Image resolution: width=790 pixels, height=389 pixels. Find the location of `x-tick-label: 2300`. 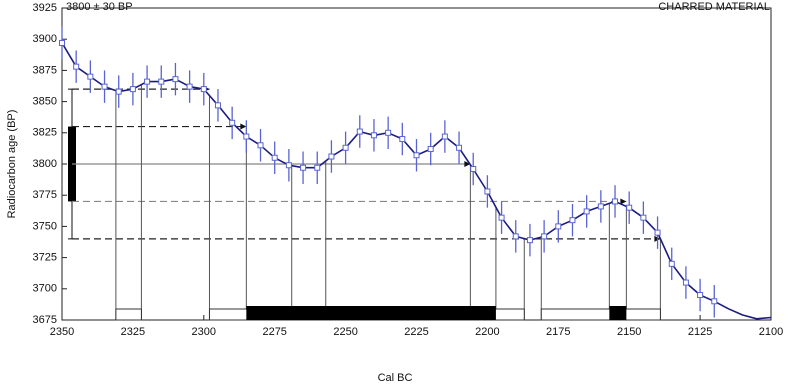

x-tick-label: 2300 is located at coordinates (204, 332).